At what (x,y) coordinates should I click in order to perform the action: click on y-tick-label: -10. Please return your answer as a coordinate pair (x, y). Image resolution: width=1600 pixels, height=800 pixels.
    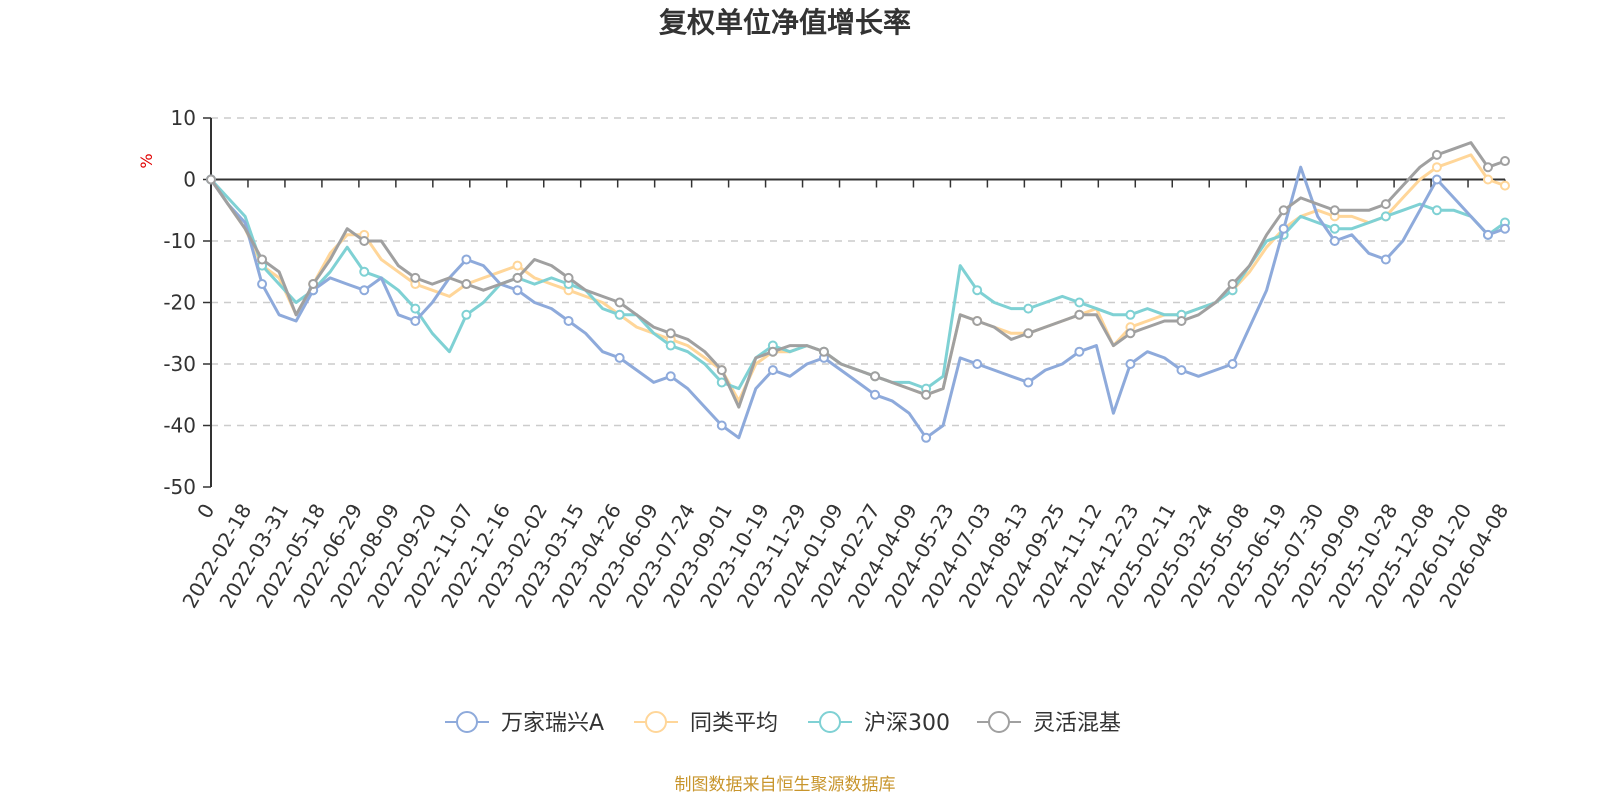
    Looking at the image, I should click on (179, 241).